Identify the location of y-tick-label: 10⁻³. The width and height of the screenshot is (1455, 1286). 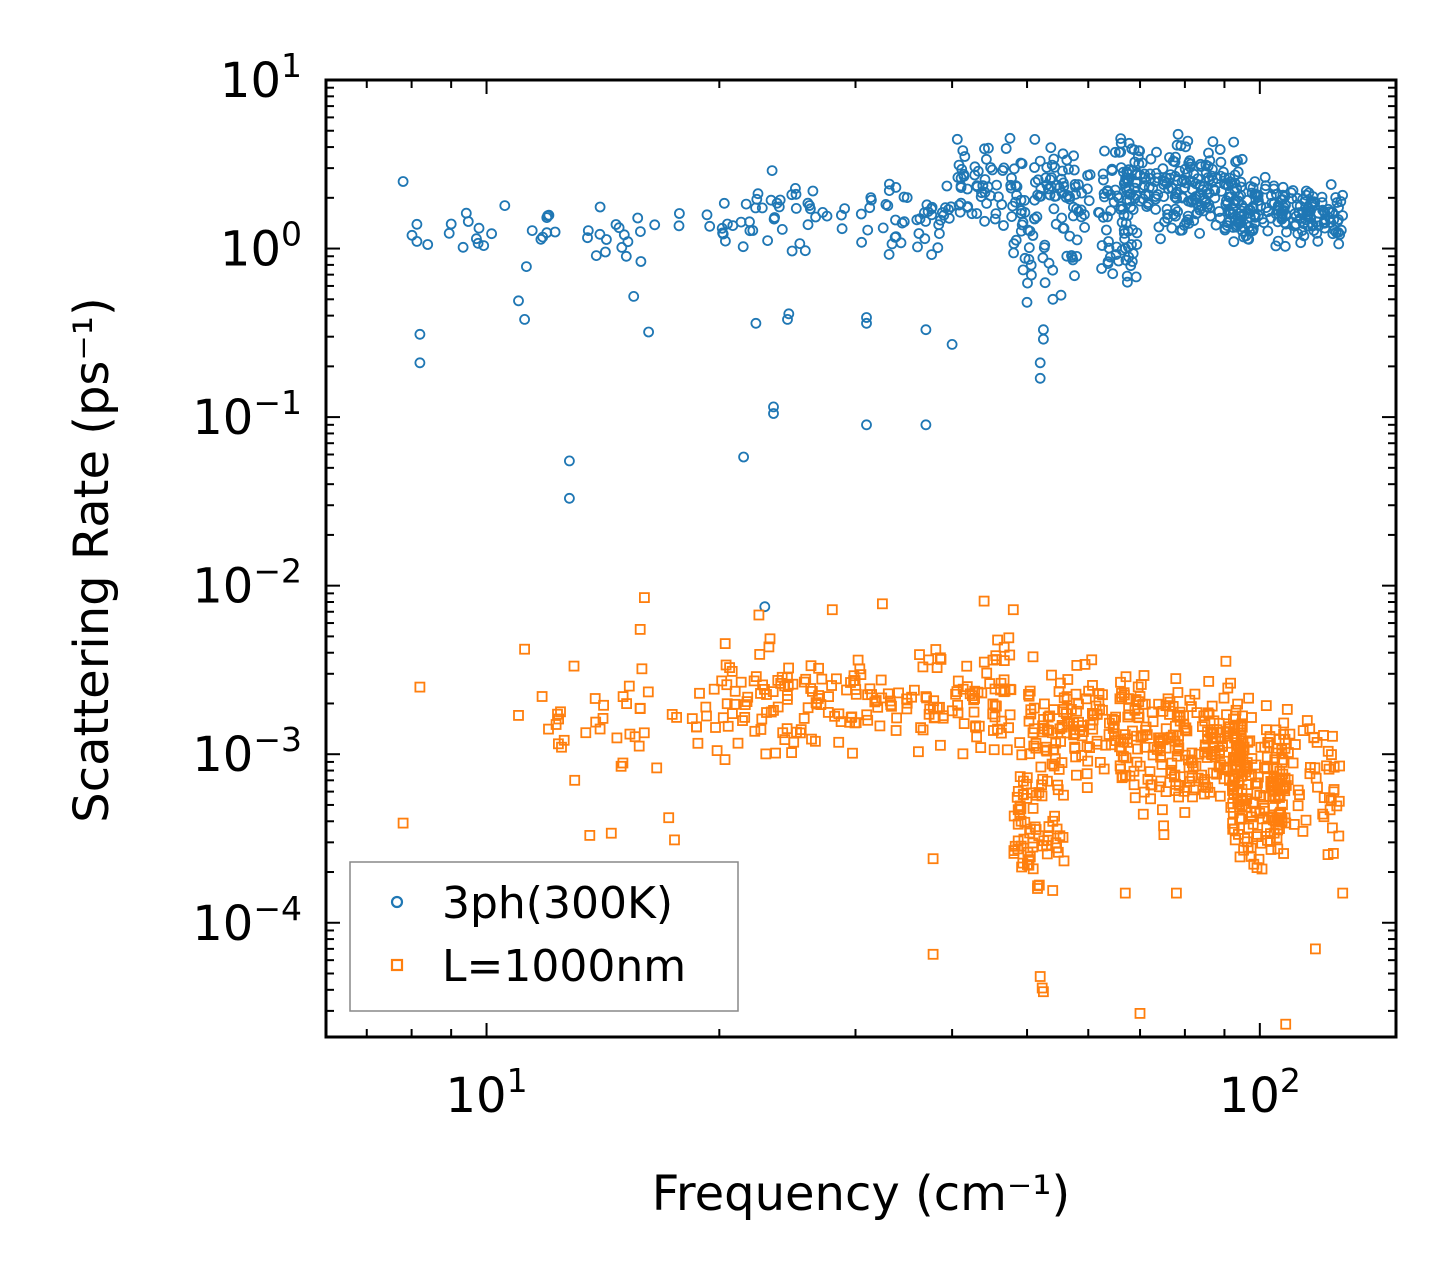
(247, 751).